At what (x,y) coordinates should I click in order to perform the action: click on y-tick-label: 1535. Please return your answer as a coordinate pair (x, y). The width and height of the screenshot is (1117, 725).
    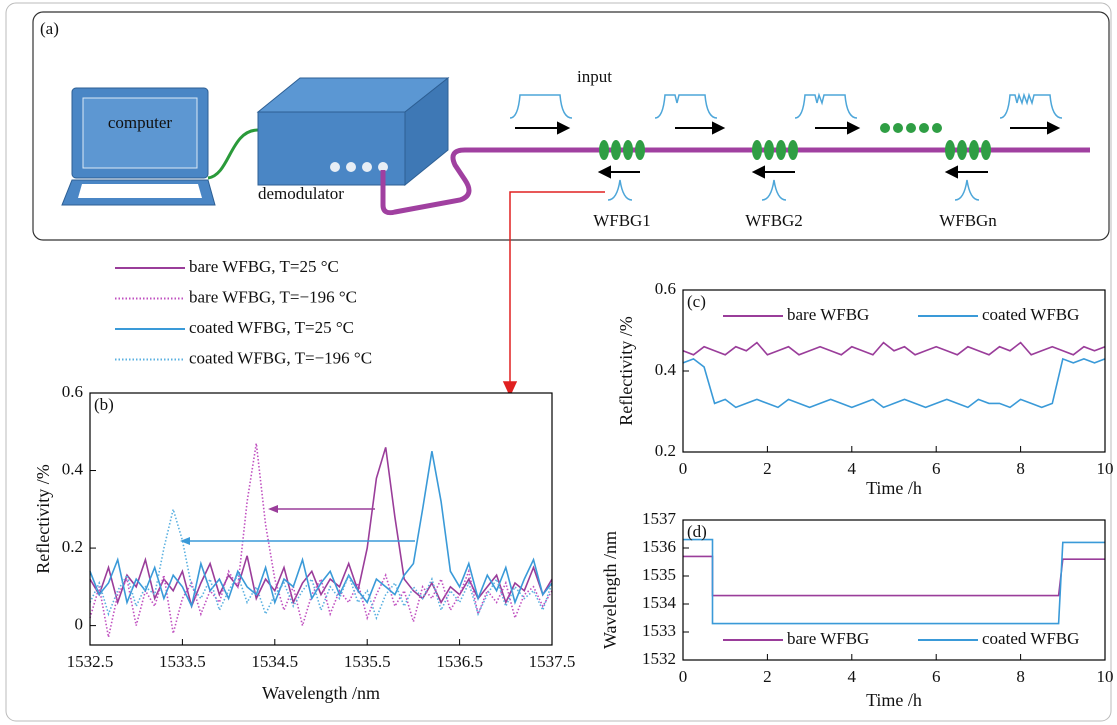
    Looking at the image, I should click on (659, 574).